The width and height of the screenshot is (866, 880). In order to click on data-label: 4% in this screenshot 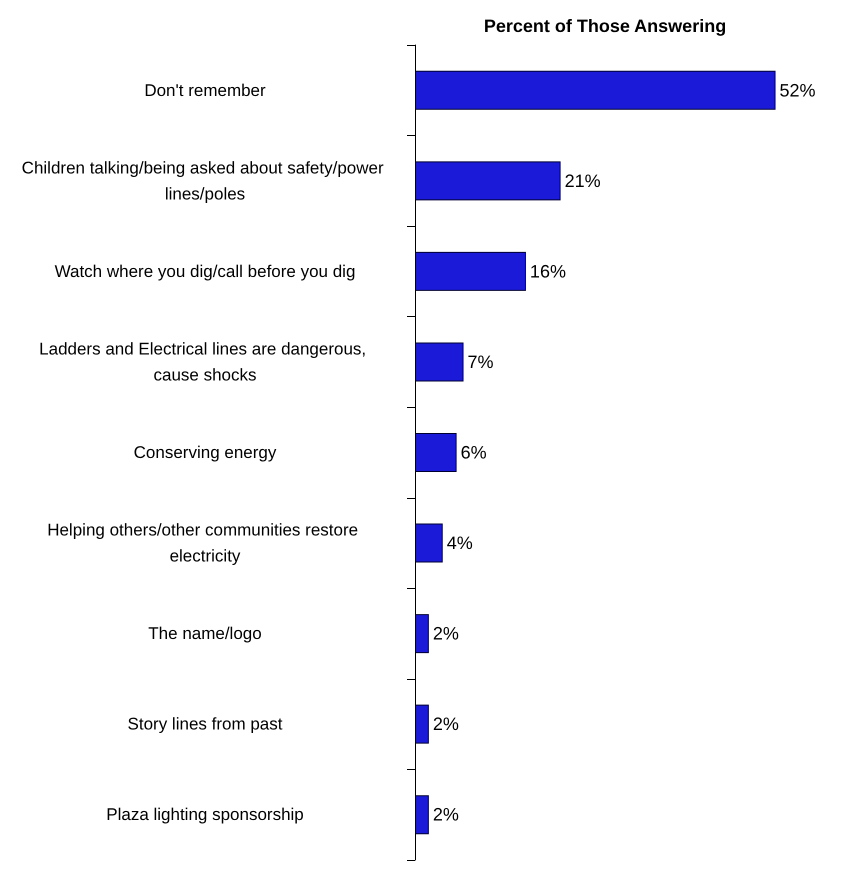, I will do `click(459, 543)`.